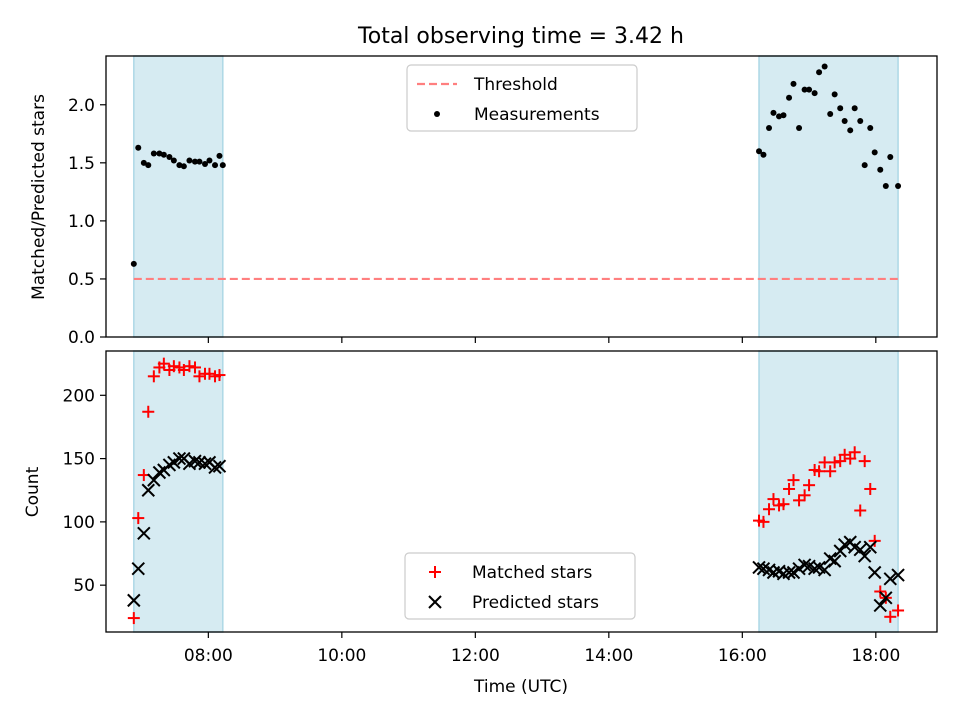  I want to click on y-tick-label: 2.0, so click(81, 106).